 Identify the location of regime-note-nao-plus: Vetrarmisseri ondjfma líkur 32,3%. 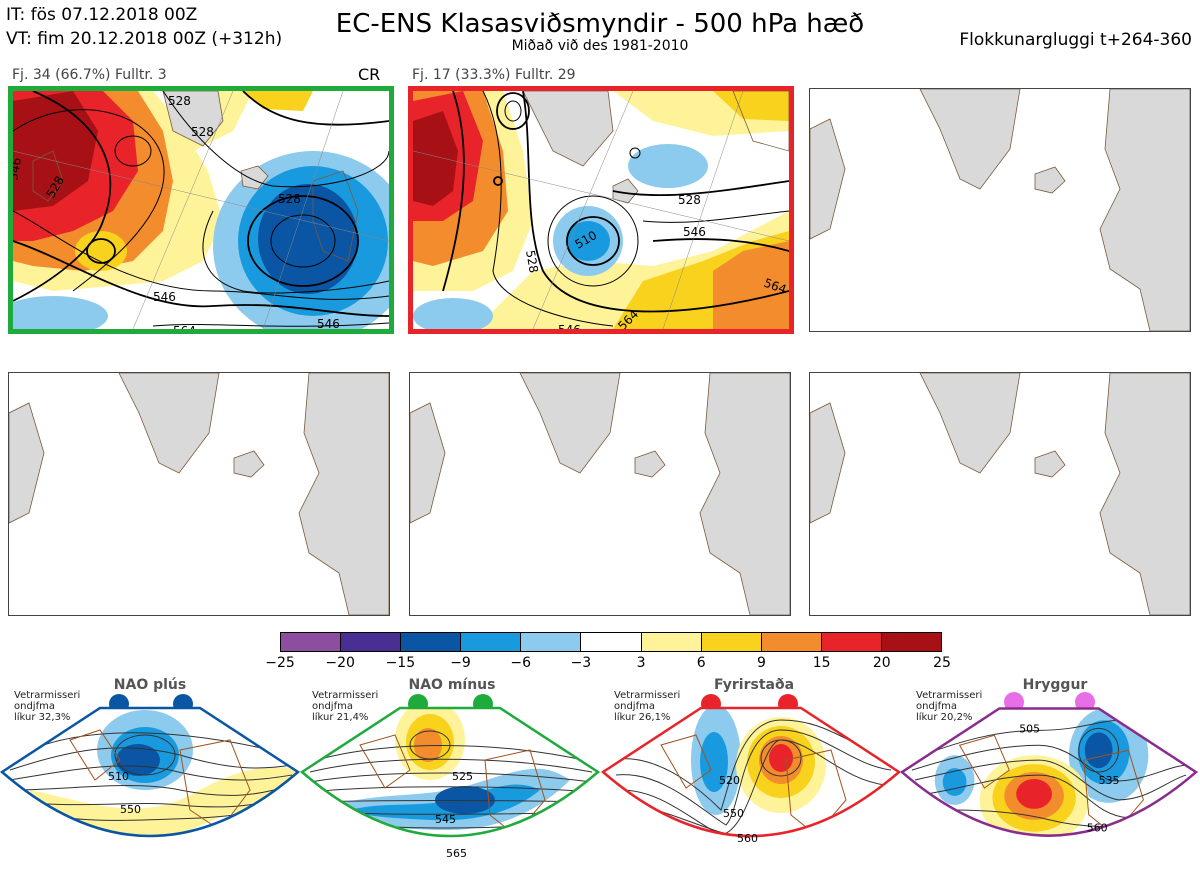
(47, 706).